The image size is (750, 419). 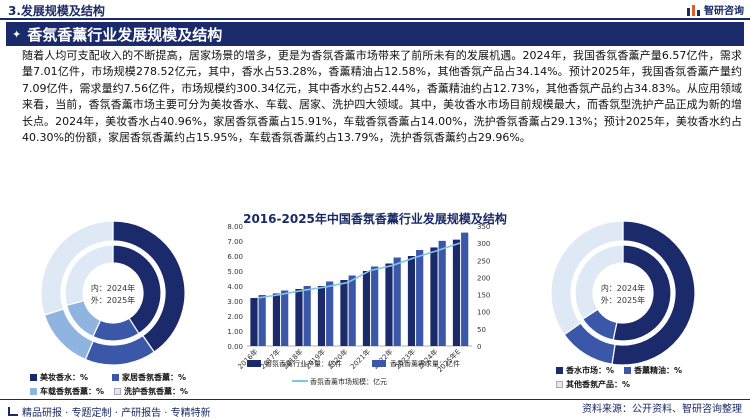 What do you see at coordinates (375, 399) in the screenshot?
I see `footer-divider` at bounding box center [375, 399].